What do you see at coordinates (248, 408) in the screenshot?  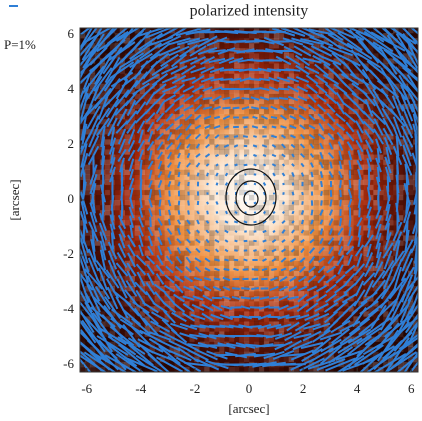 I see `x-axis-label: [arcsec]` at bounding box center [248, 408].